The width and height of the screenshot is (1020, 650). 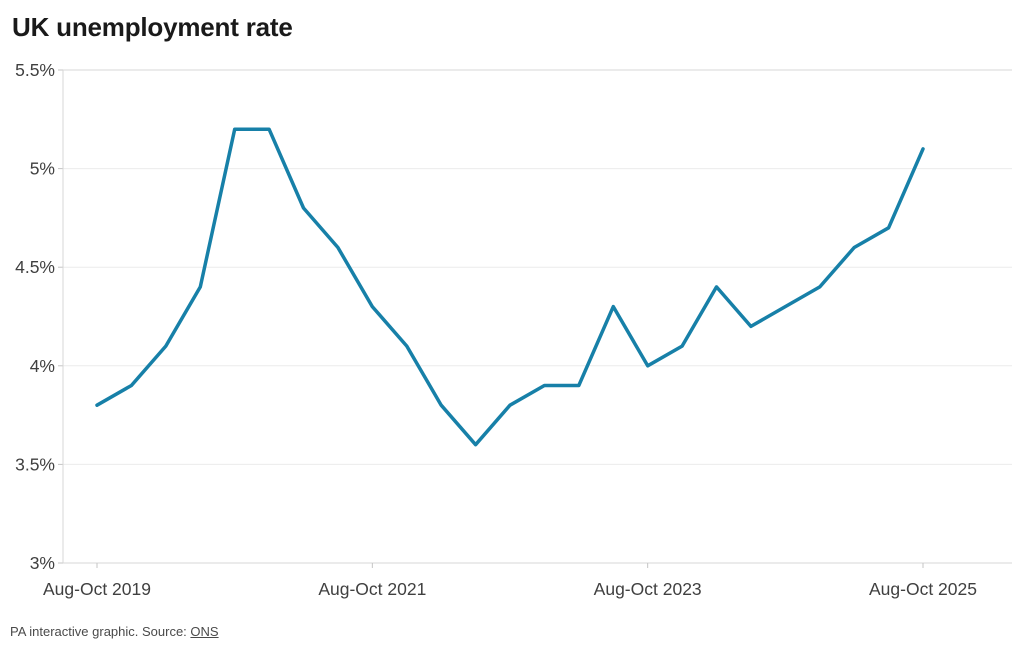 What do you see at coordinates (42, 169) in the screenshot?
I see `y-axis-label: 5%` at bounding box center [42, 169].